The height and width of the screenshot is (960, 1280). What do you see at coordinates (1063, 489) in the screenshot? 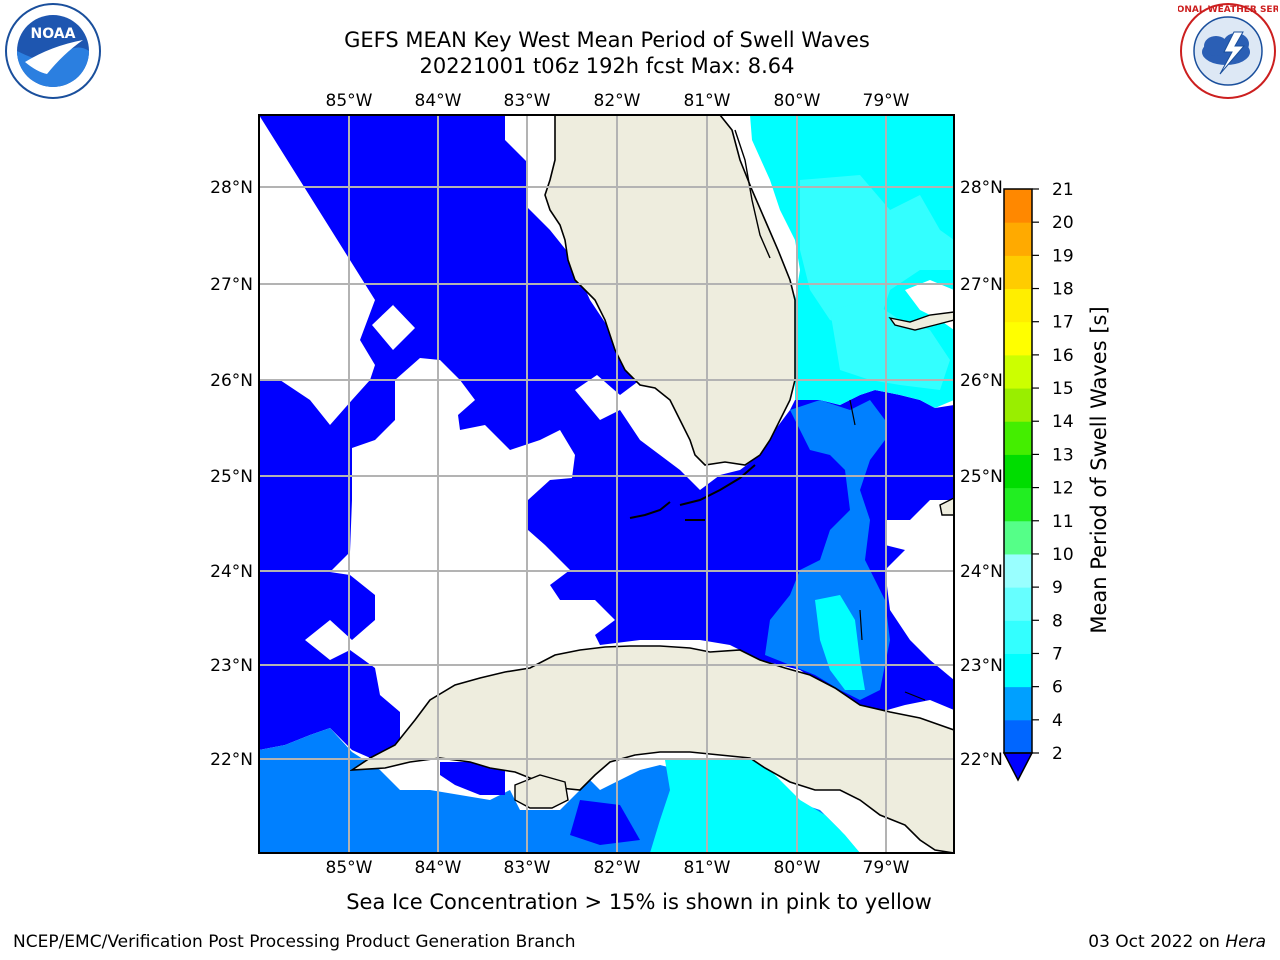
I see `colorbar-tick-label: 12` at bounding box center [1063, 489].